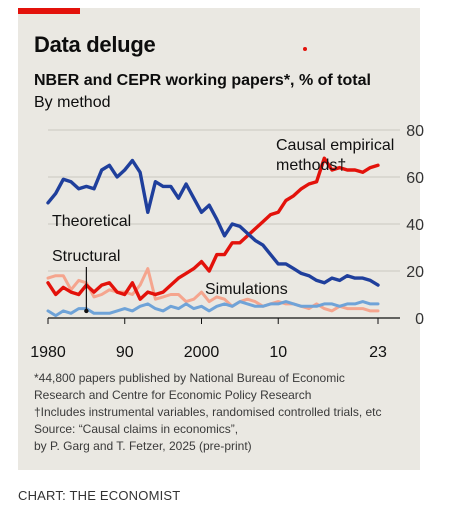 The image size is (456, 518). What do you see at coordinates (335, 145) in the screenshot?
I see `label-causal-line1: Causal empirical` at bounding box center [335, 145].